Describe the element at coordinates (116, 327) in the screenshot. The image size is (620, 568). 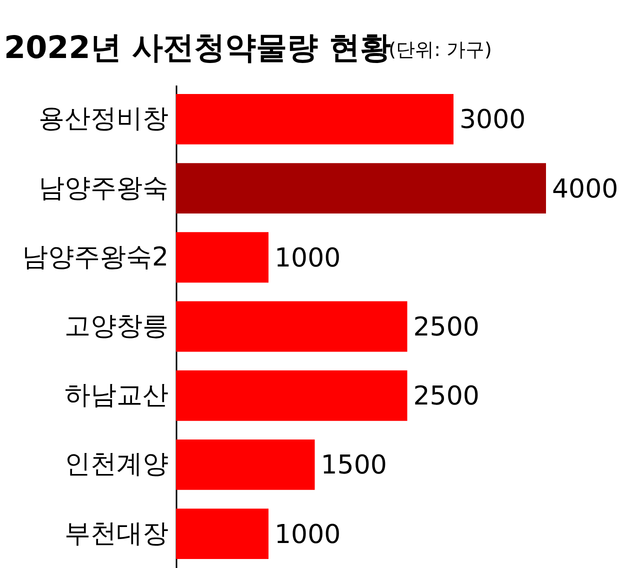
I see `y-tick-label: 고양창릉` at that location.